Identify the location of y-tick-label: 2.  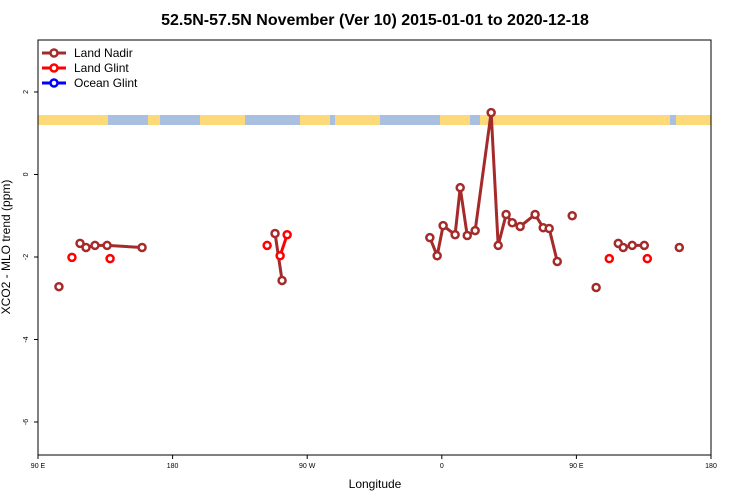
(26, 92).